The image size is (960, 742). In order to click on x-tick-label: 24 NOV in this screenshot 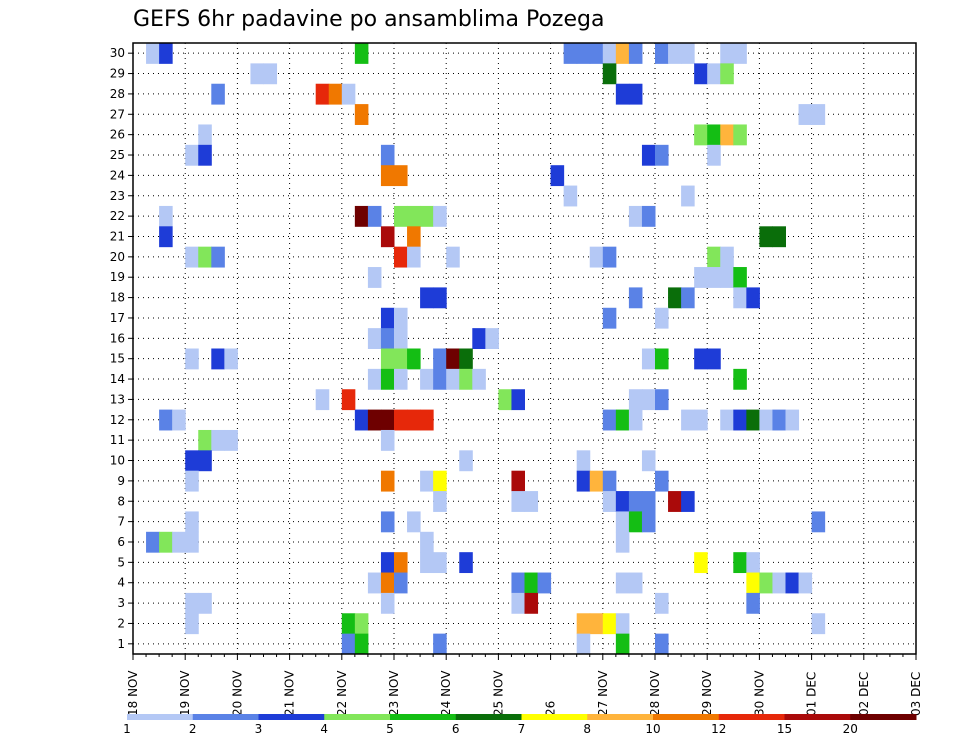, I will do `click(446, 693)`.